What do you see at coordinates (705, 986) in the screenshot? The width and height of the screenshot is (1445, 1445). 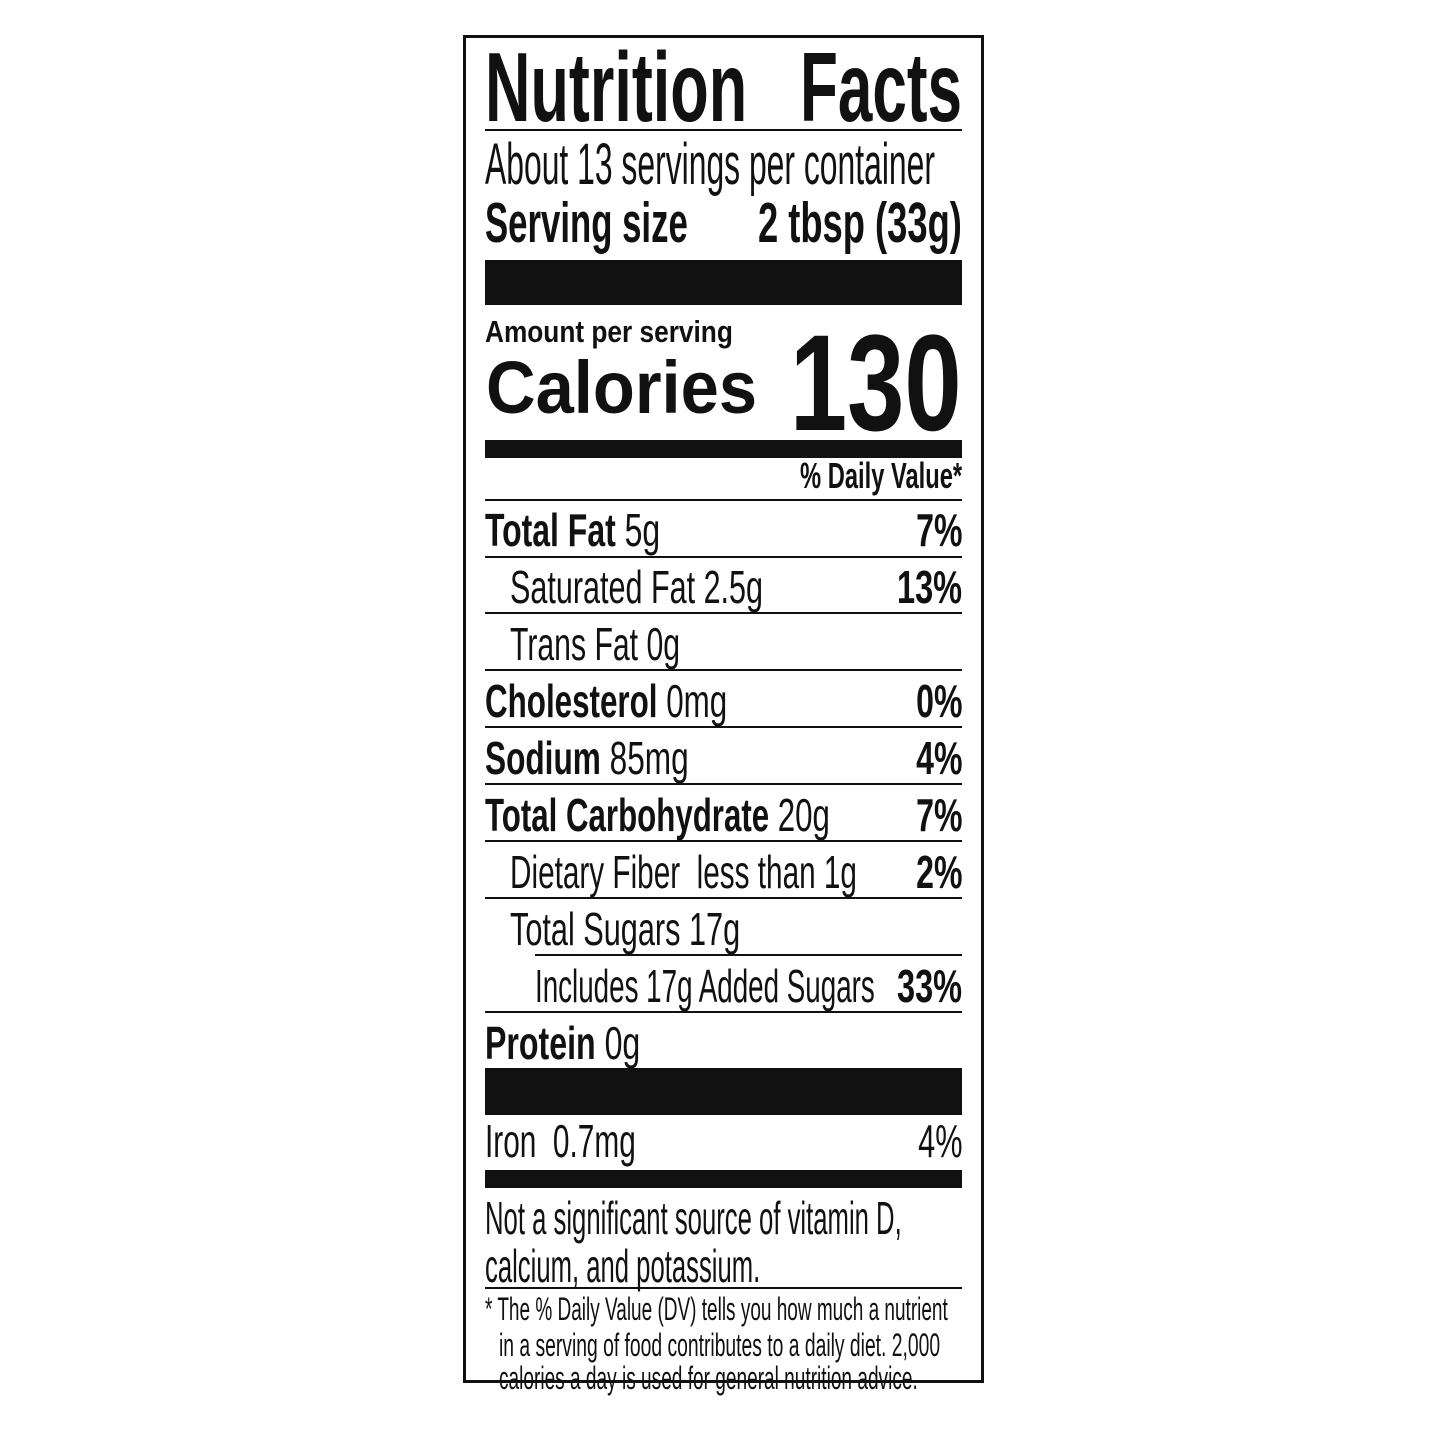 I see `nutrient-row-added-sugars: Includes 17g Added Sugars` at bounding box center [705, 986].